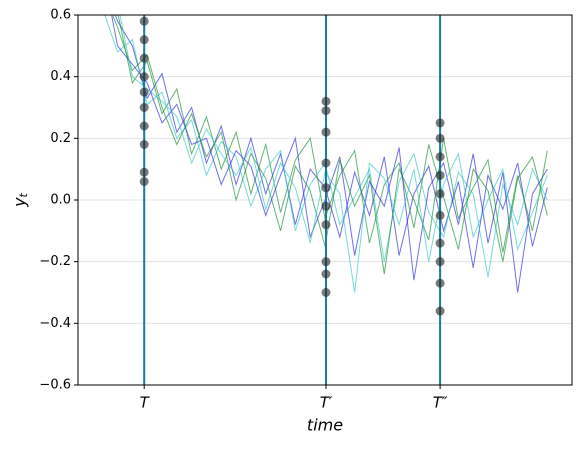  I want to click on y-tick-label: 0.6, so click(60, 15).